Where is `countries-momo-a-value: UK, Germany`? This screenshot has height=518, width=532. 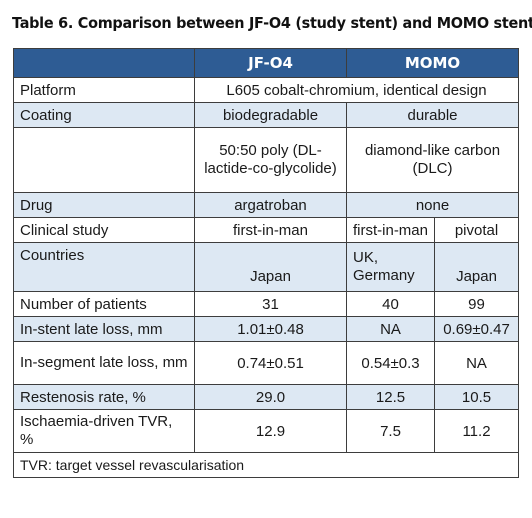
countries-momo-a-value: UK, Germany is located at coordinates (390, 267).